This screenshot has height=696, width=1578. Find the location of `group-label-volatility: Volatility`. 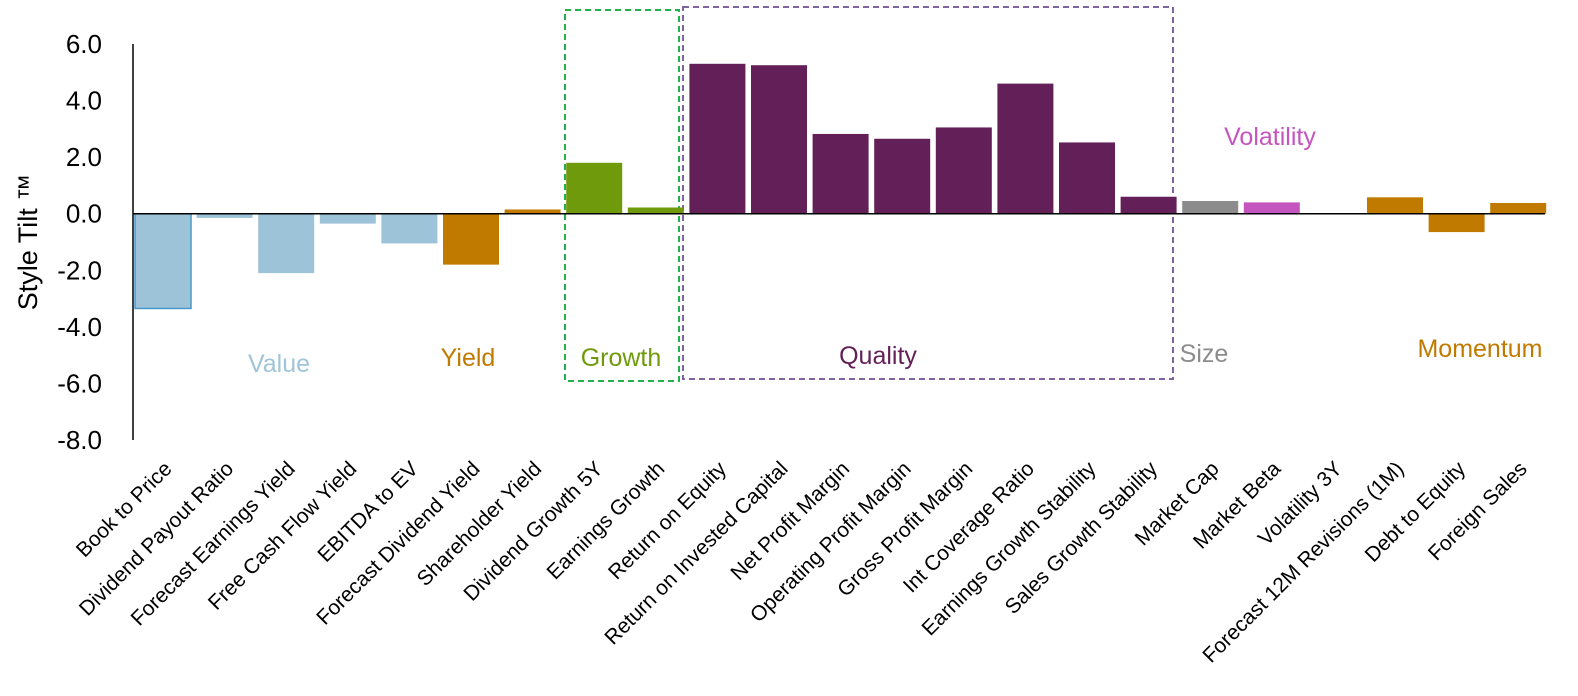

group-label-volatility: Volatility is located at coordinates (1270, 137).